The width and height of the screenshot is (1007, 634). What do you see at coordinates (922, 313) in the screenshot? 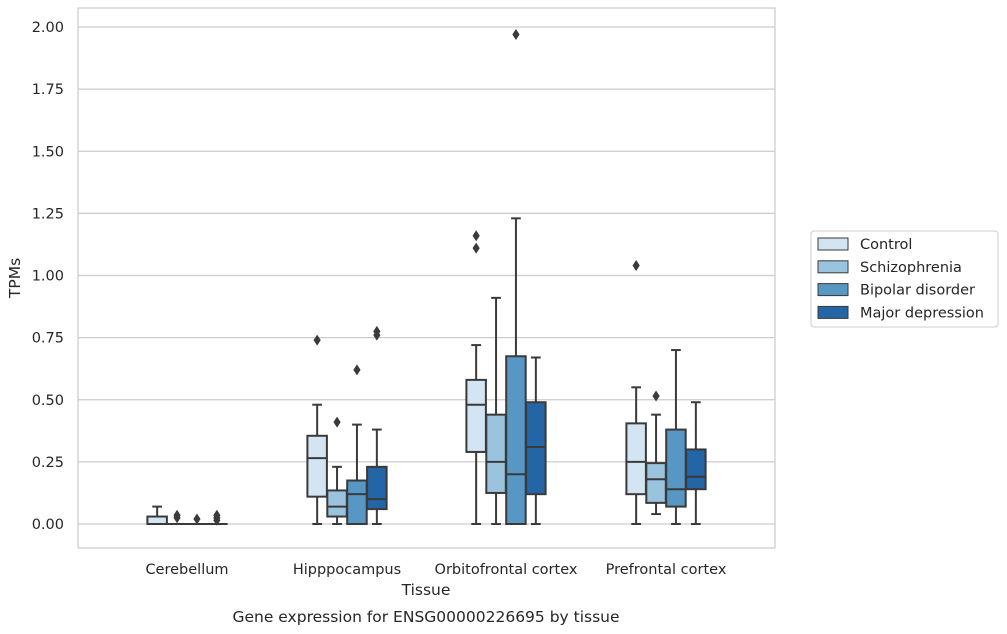
I see `legend-label: Major depression` at bounding box center [922, 313].